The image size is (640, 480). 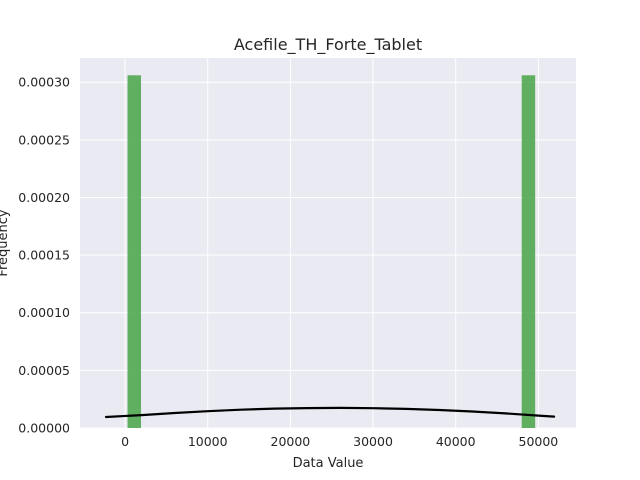 I want to click on density-curve-group, so click(x=330, y=412).